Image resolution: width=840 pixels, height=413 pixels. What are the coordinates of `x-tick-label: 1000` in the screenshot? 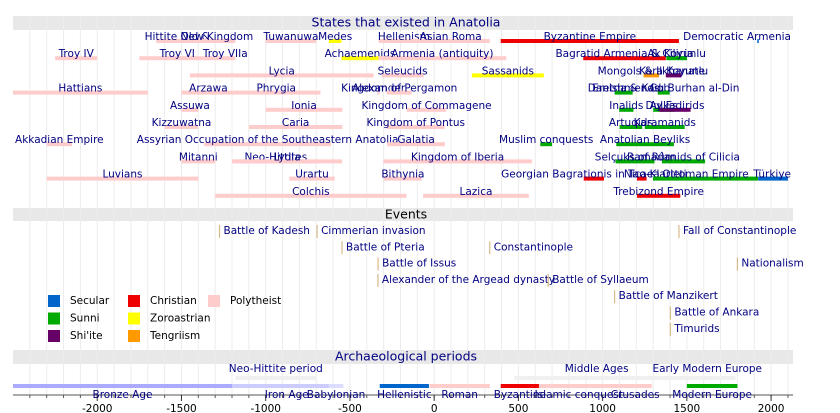 It's located at (602, 408).